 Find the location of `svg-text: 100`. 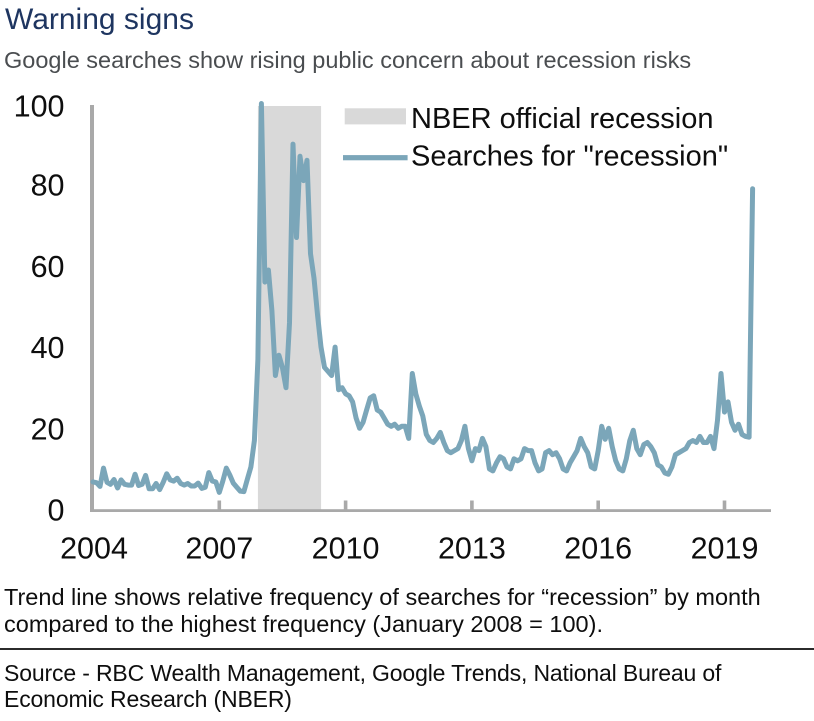

svg-text: 100 is located at coordinates (39, 107).